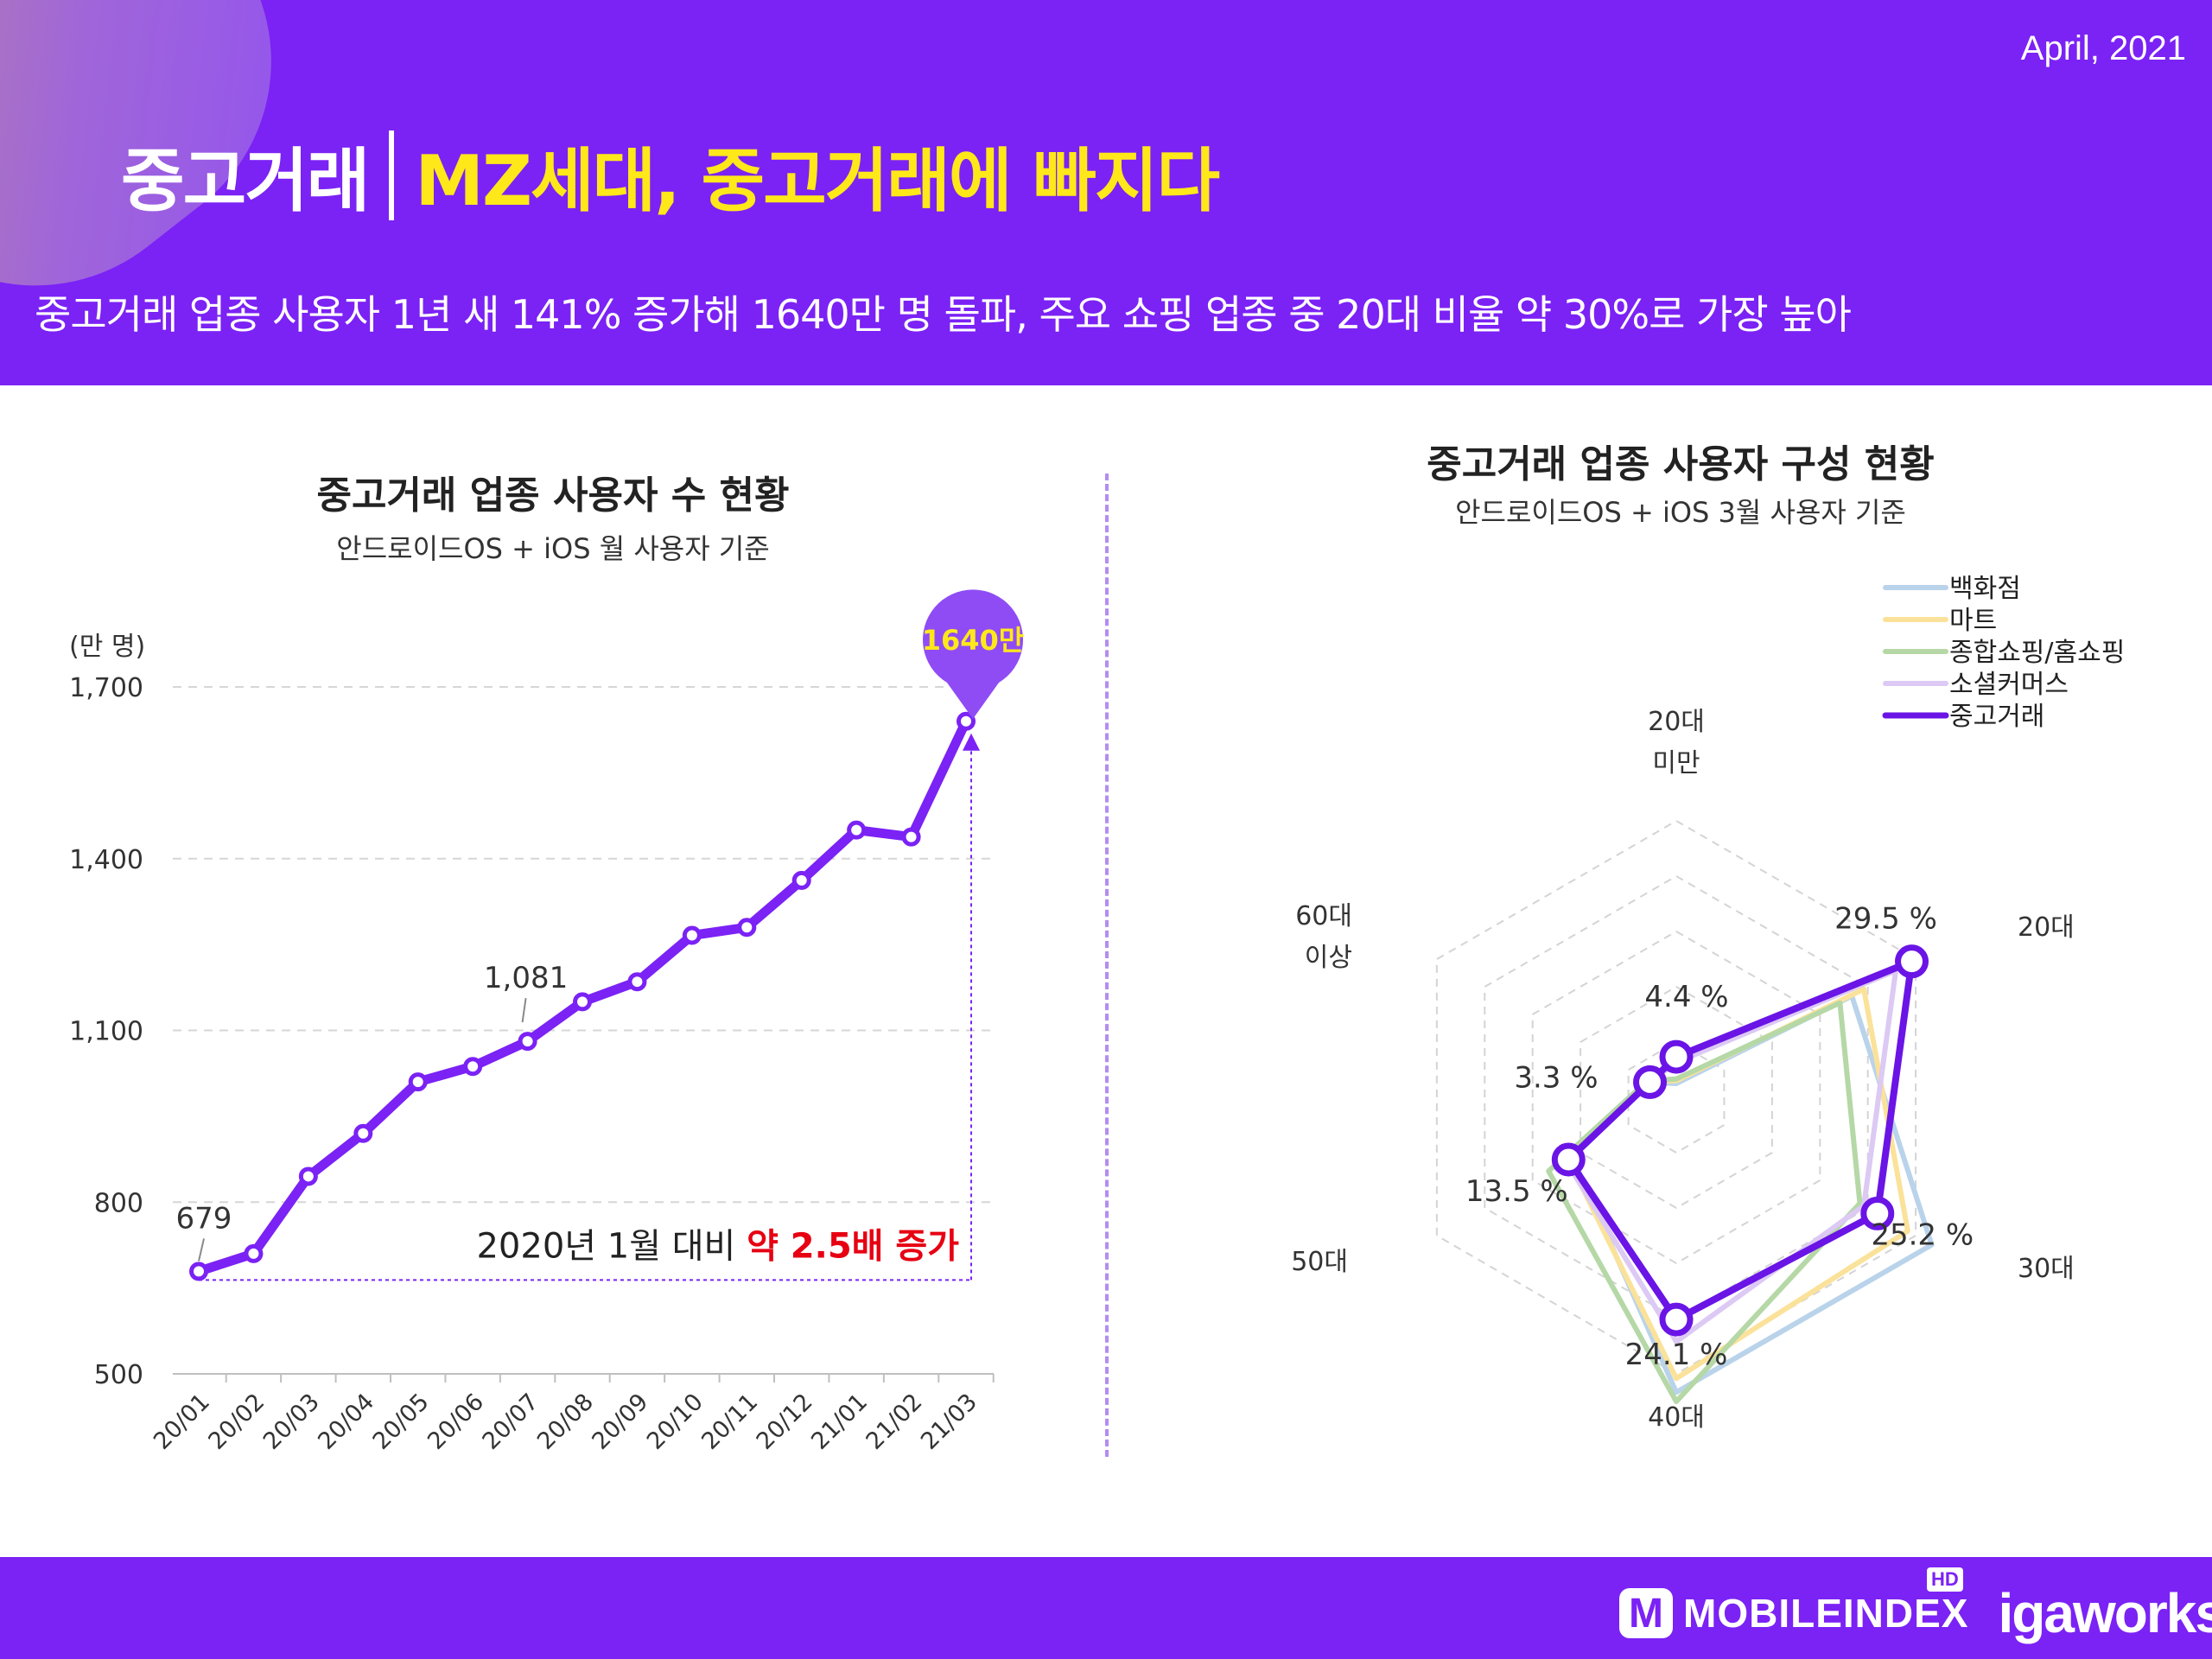 The width and height of the screenshot is (2212, 1659). I want to click on x-tick-label: 20/06, so click(456, 1422).